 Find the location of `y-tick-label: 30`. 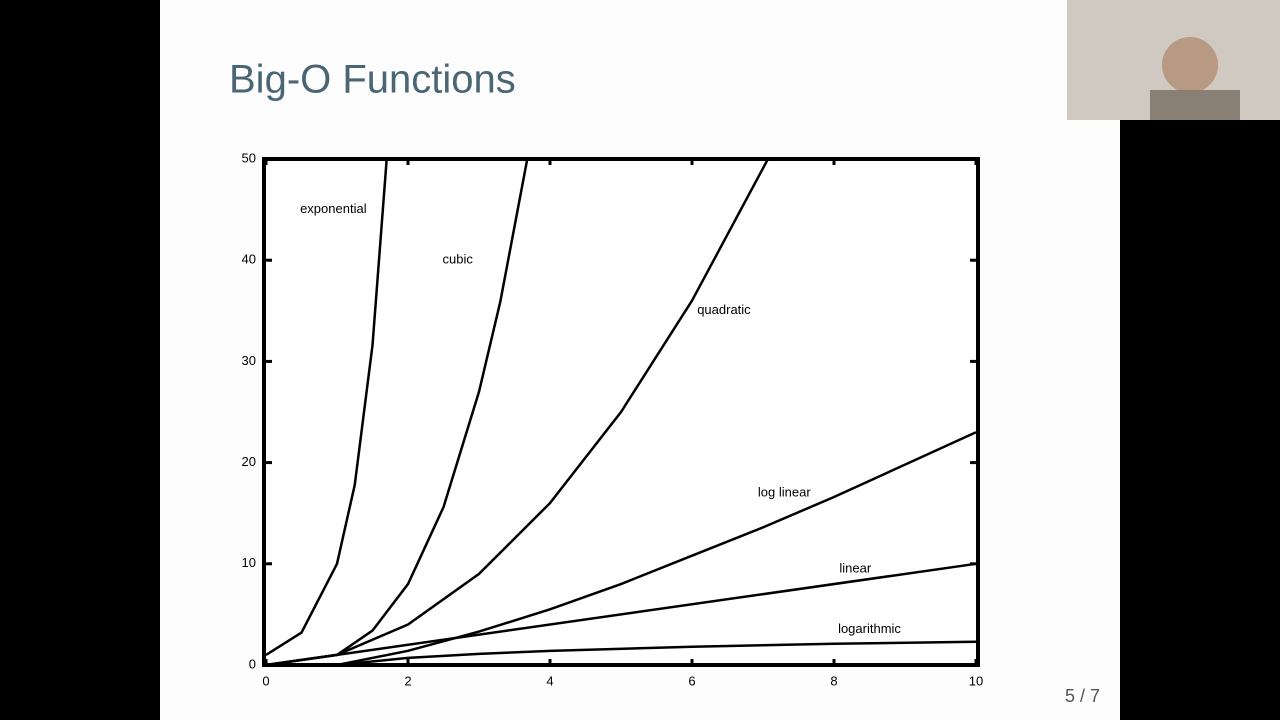

y-tick-label: 30 is located at coordinates (249, 360).